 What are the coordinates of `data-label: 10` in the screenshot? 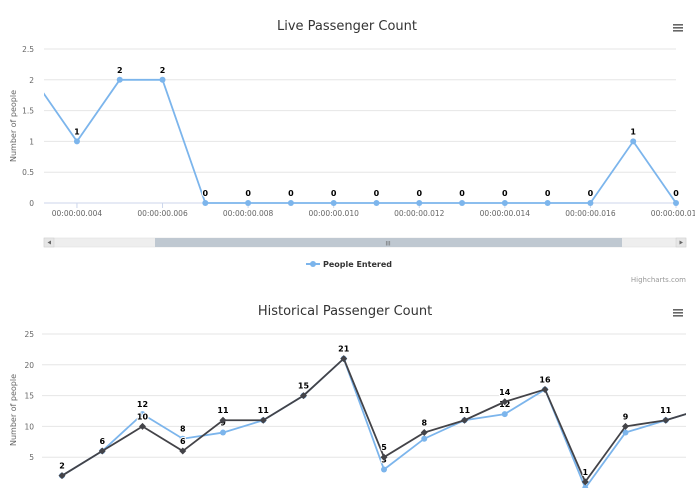 It's located at (143, 416).